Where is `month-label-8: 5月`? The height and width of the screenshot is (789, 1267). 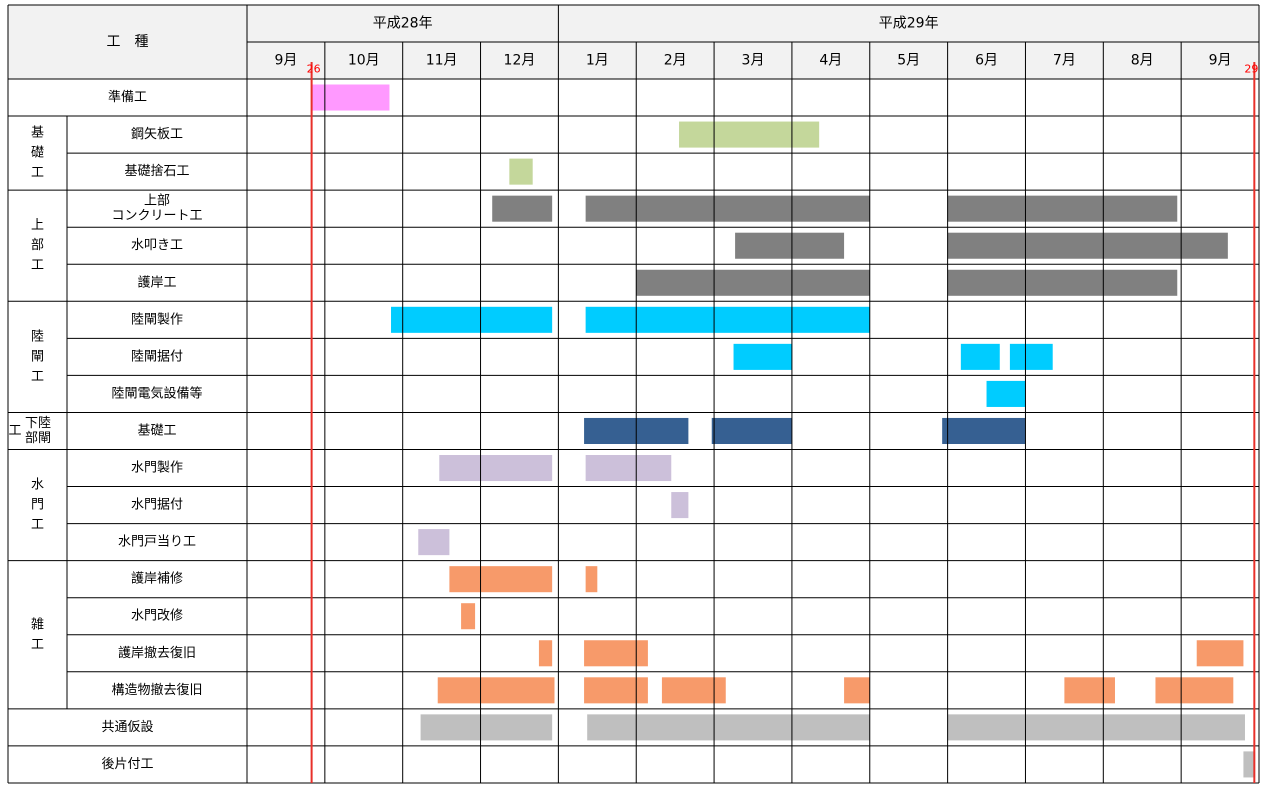
month-label-8: 5月 is located at coordinates (908, 61).